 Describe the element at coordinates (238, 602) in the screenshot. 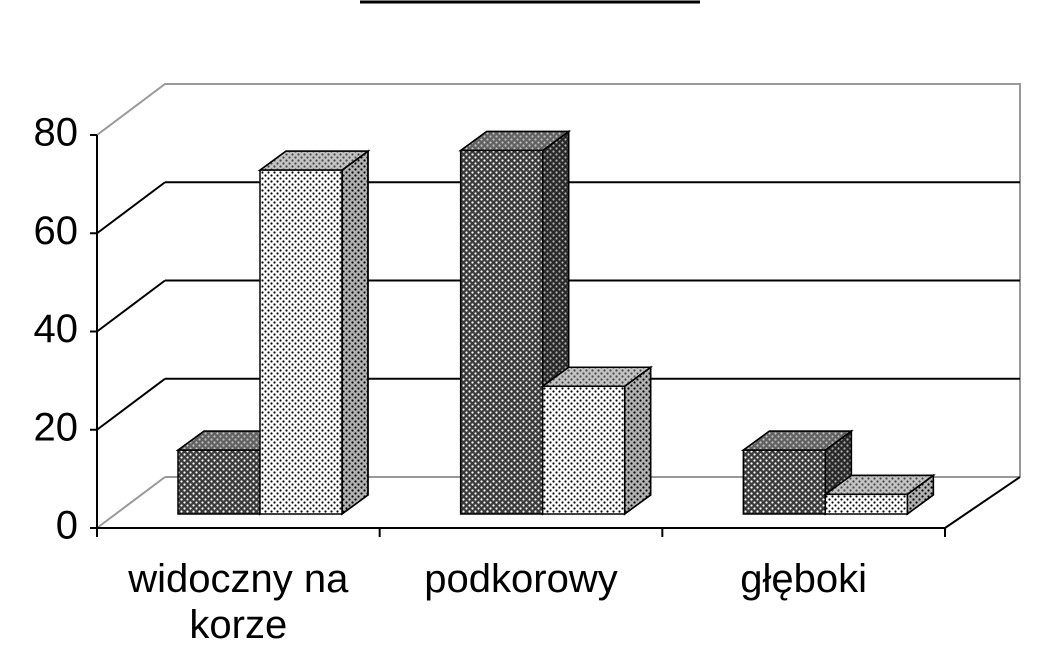

I see `x-tick-label: widoczny na korze` at that location.